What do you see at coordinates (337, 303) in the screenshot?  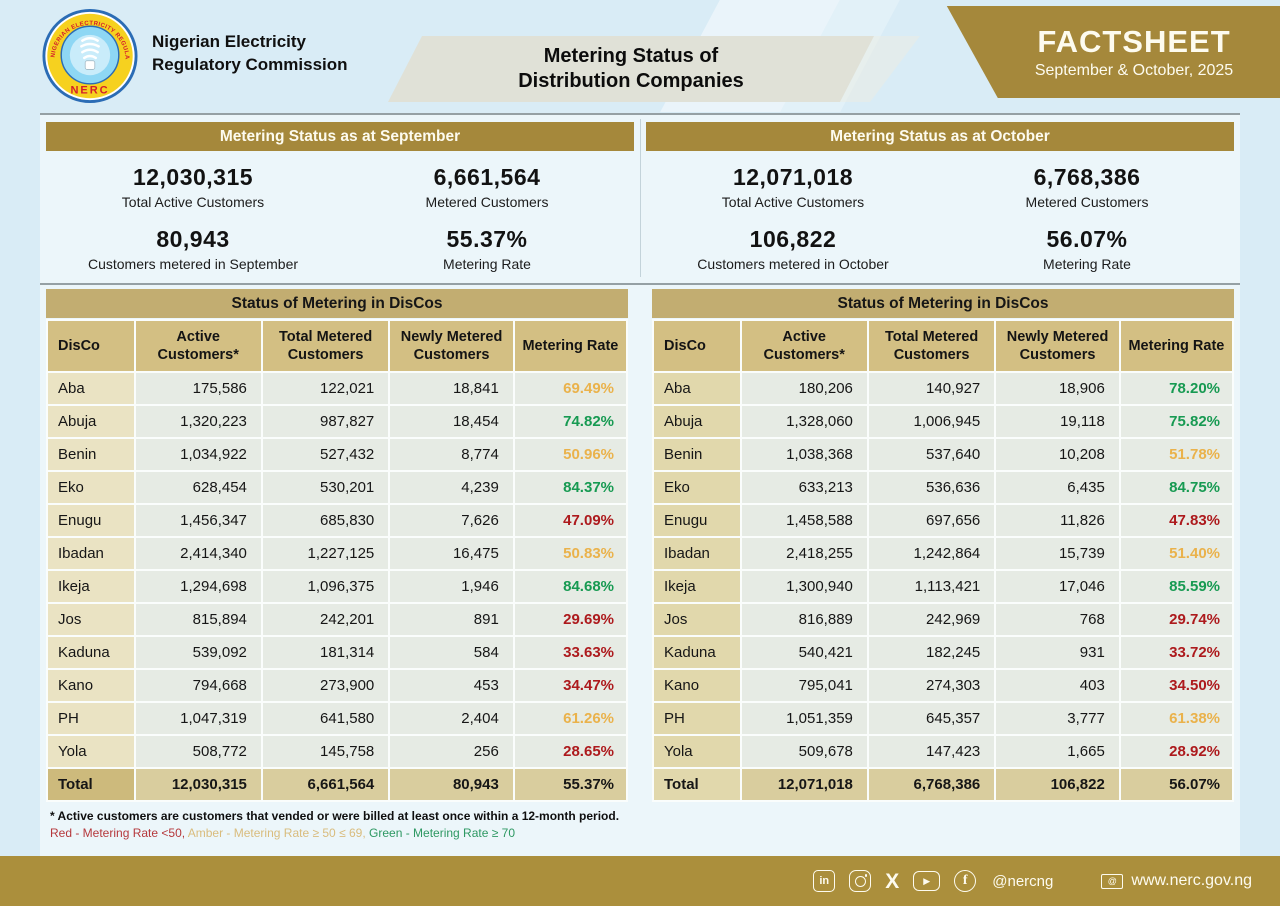 I see `table-title: Status of Metering in DisCos` at bounding box center [337, 303].